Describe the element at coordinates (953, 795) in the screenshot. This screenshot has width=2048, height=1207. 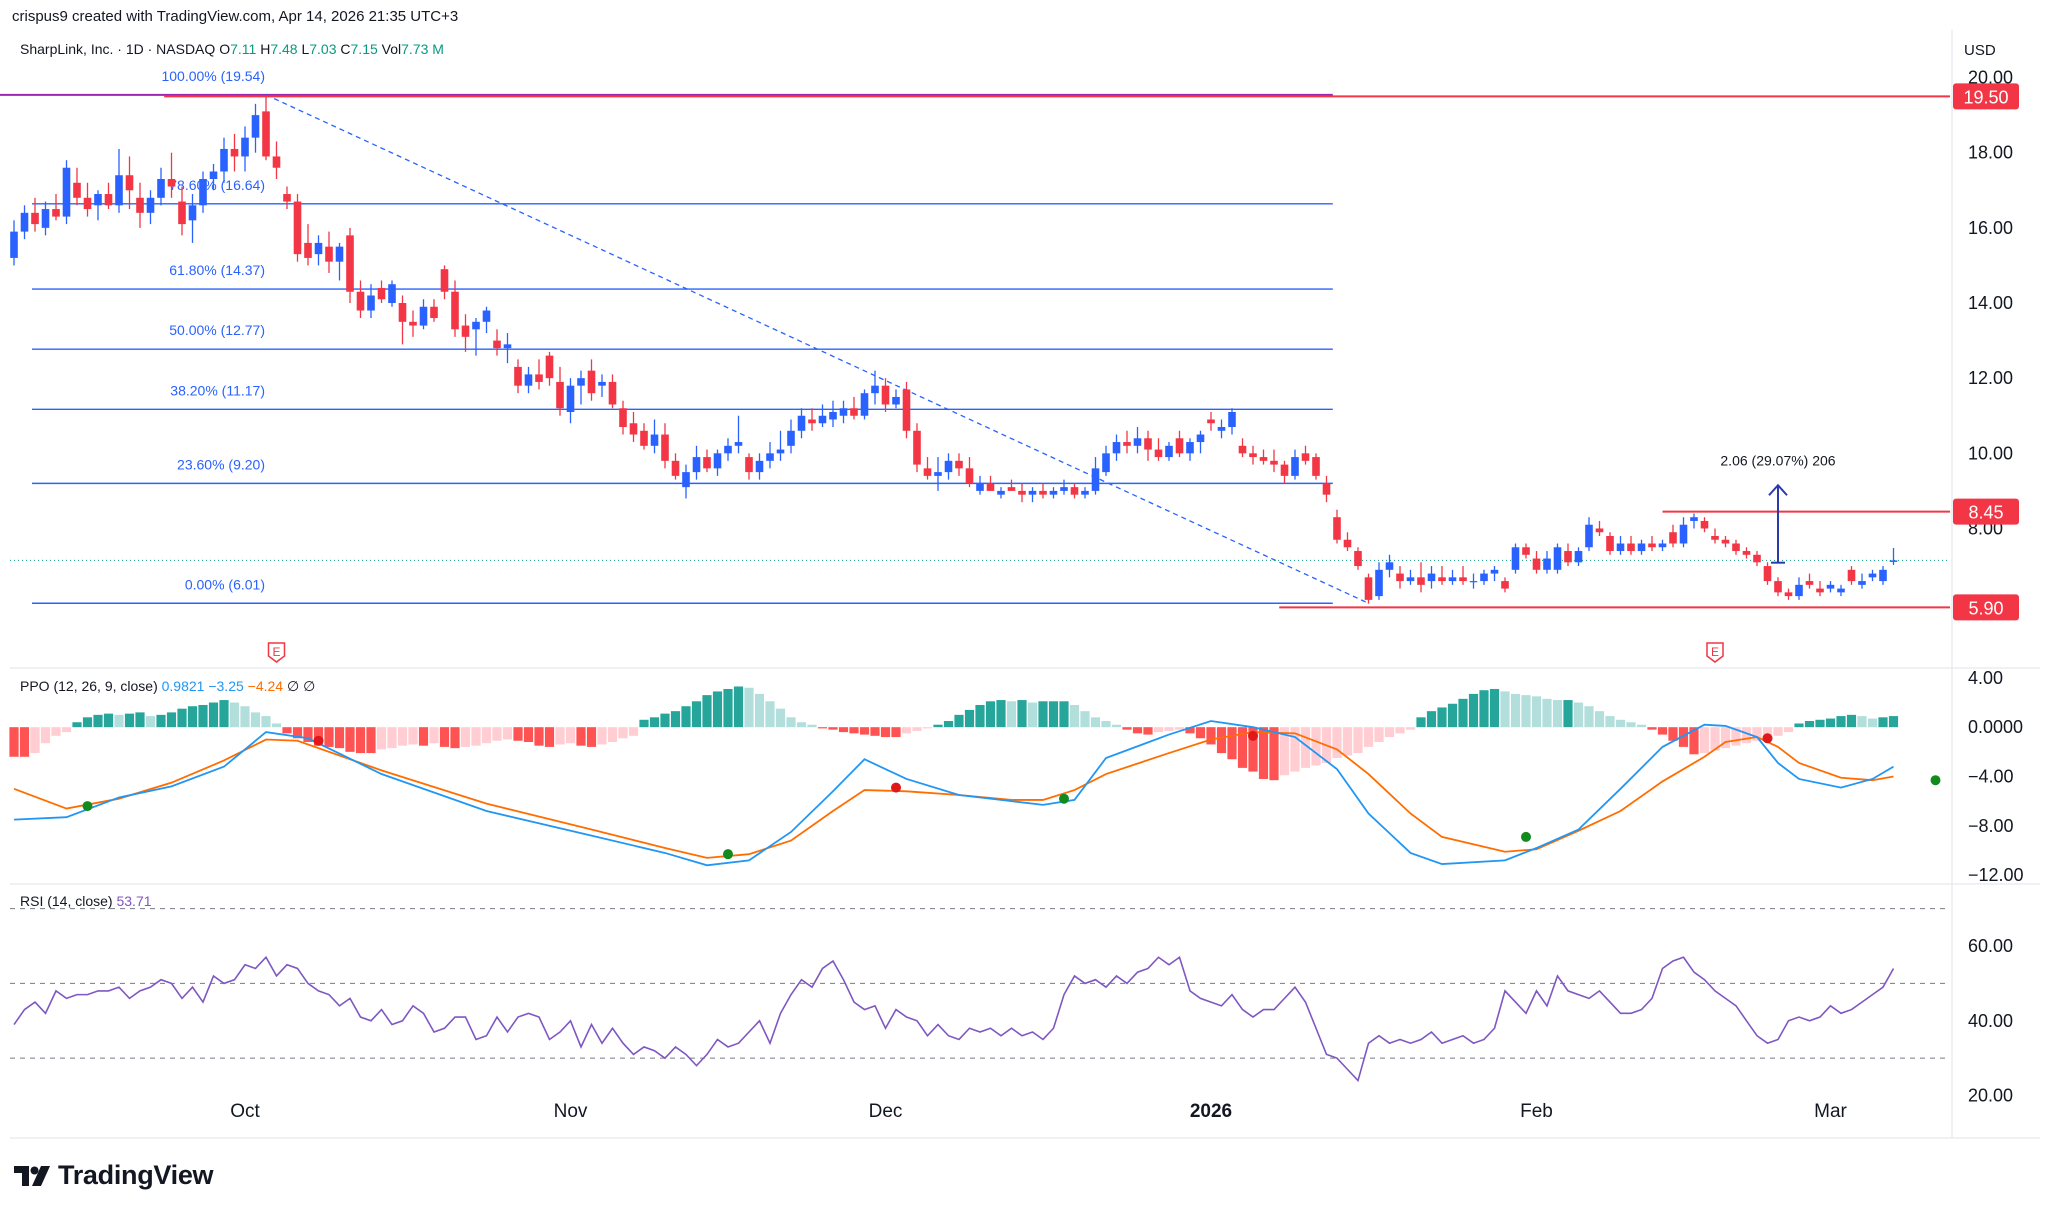
I see `ppo-signal-line` at that location.